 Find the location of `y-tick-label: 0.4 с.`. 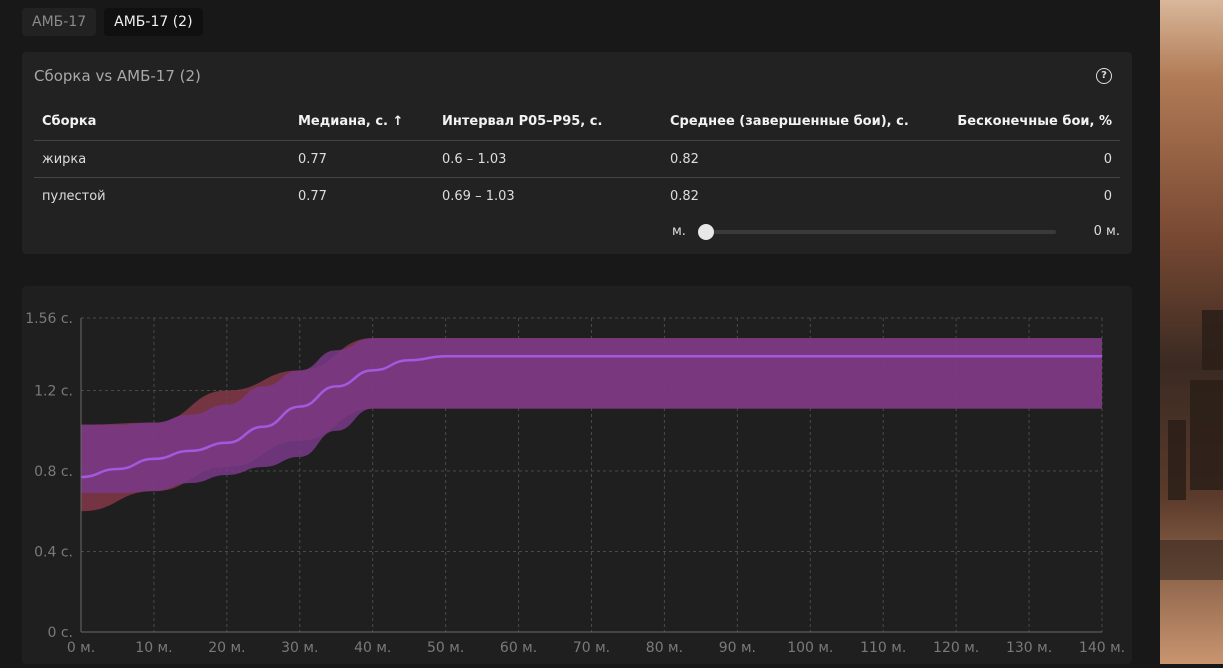

y-tick-label: 0.4 с. is located at coordinates (53, 552).